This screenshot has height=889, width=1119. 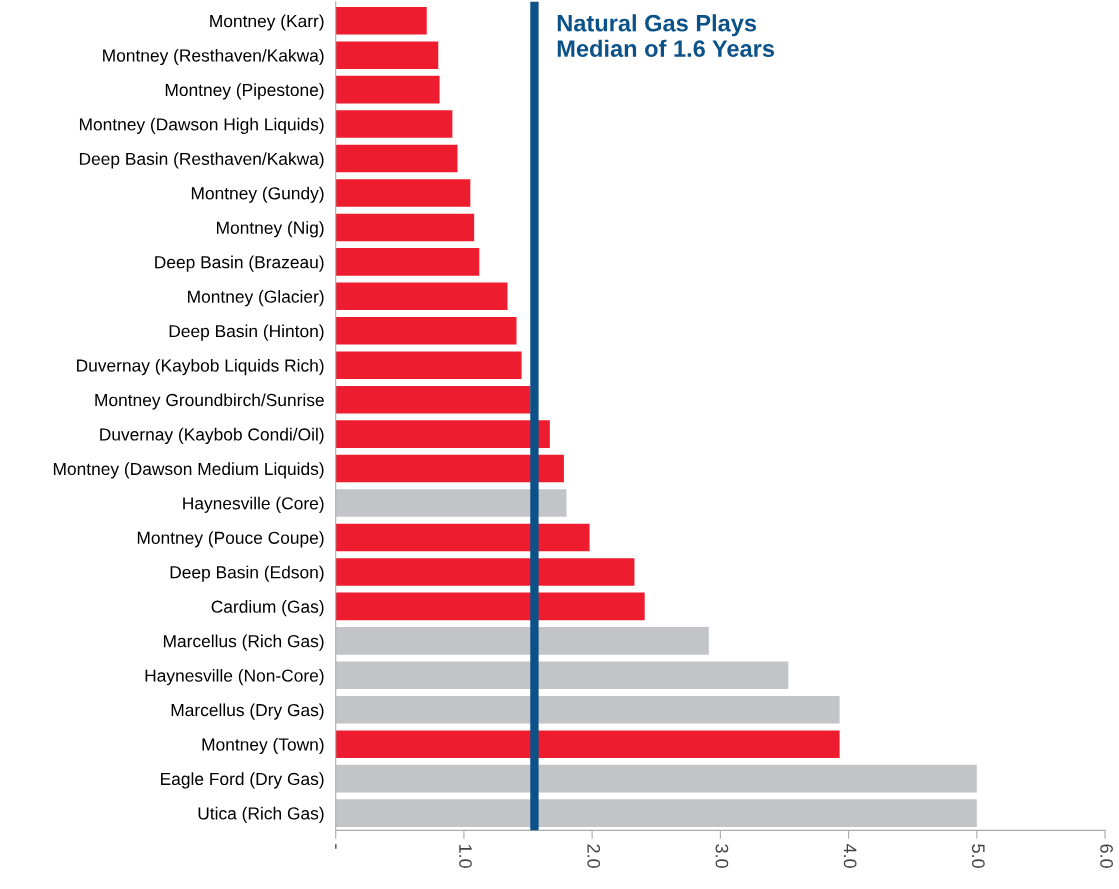 What do you see at coordinates (201, 160) in the screenshot?
I see `y-tick-label: Deep Basin (Resthaven/Kakwa)` at bounding box center [201, 160].